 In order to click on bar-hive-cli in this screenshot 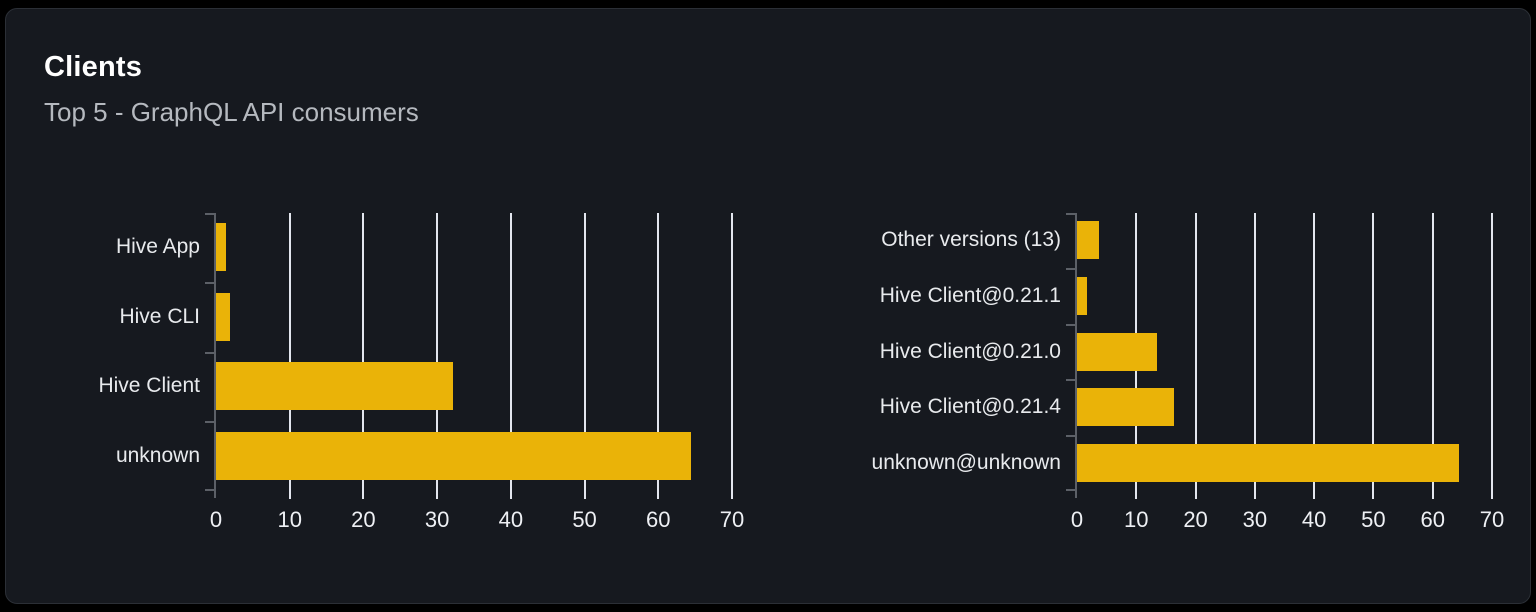, I will do `click(223, 316)`.